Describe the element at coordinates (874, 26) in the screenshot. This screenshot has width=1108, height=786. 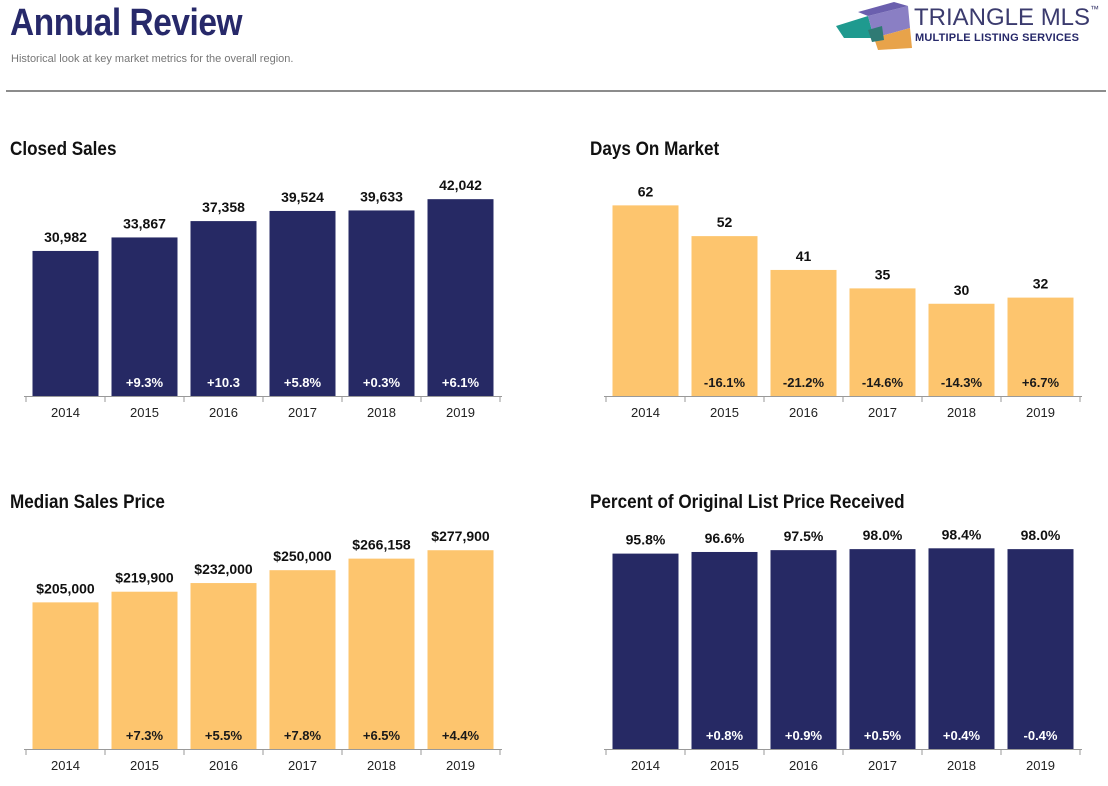
I see `triangle-logo-icon` at that location.